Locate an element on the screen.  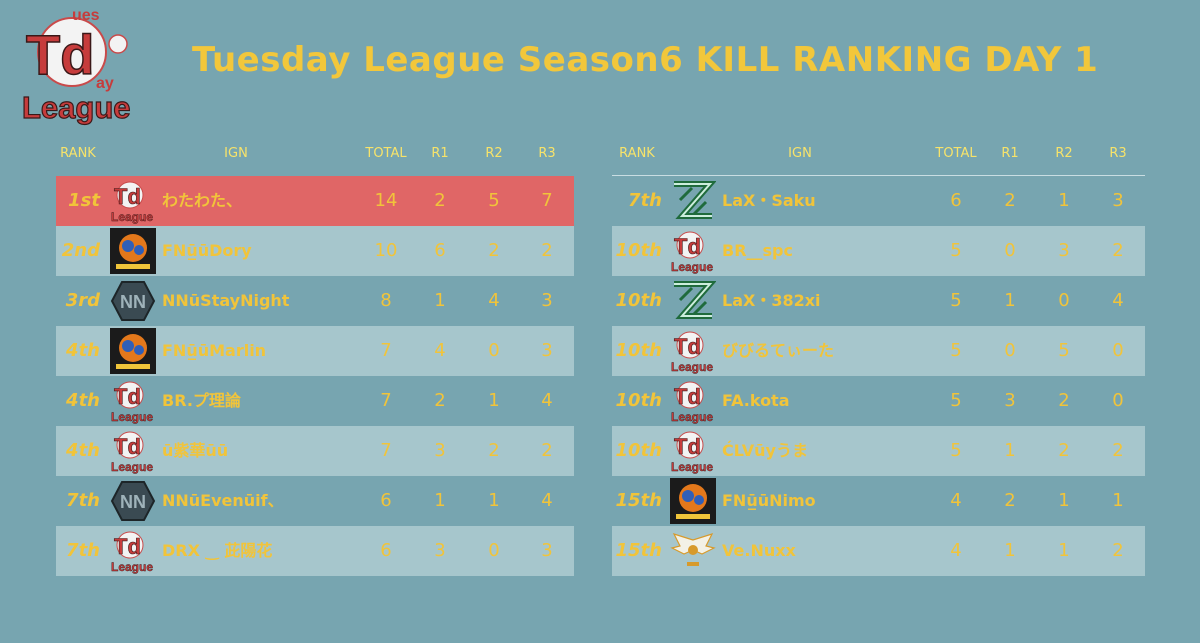
round3-kills: 7 is located at coordinates (547, 200).